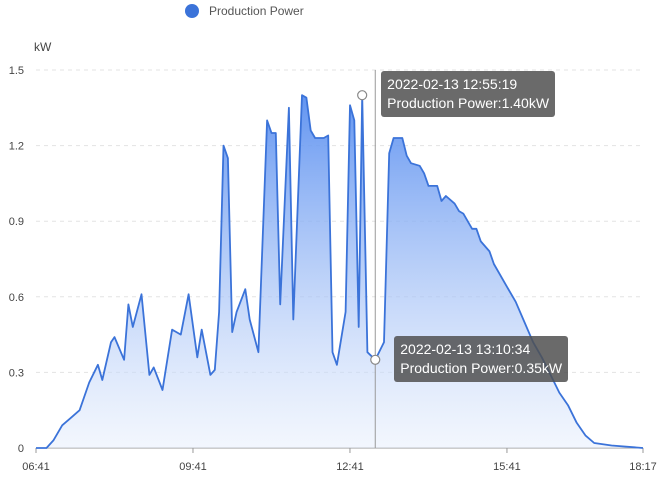 The height and width of the screenshot is (486, 665). What do you see at coordinates (465, 348) in the screenshot?
I see `tooltip-time: 2022-02-13 13:10:34` at bounding box center [465, 348].